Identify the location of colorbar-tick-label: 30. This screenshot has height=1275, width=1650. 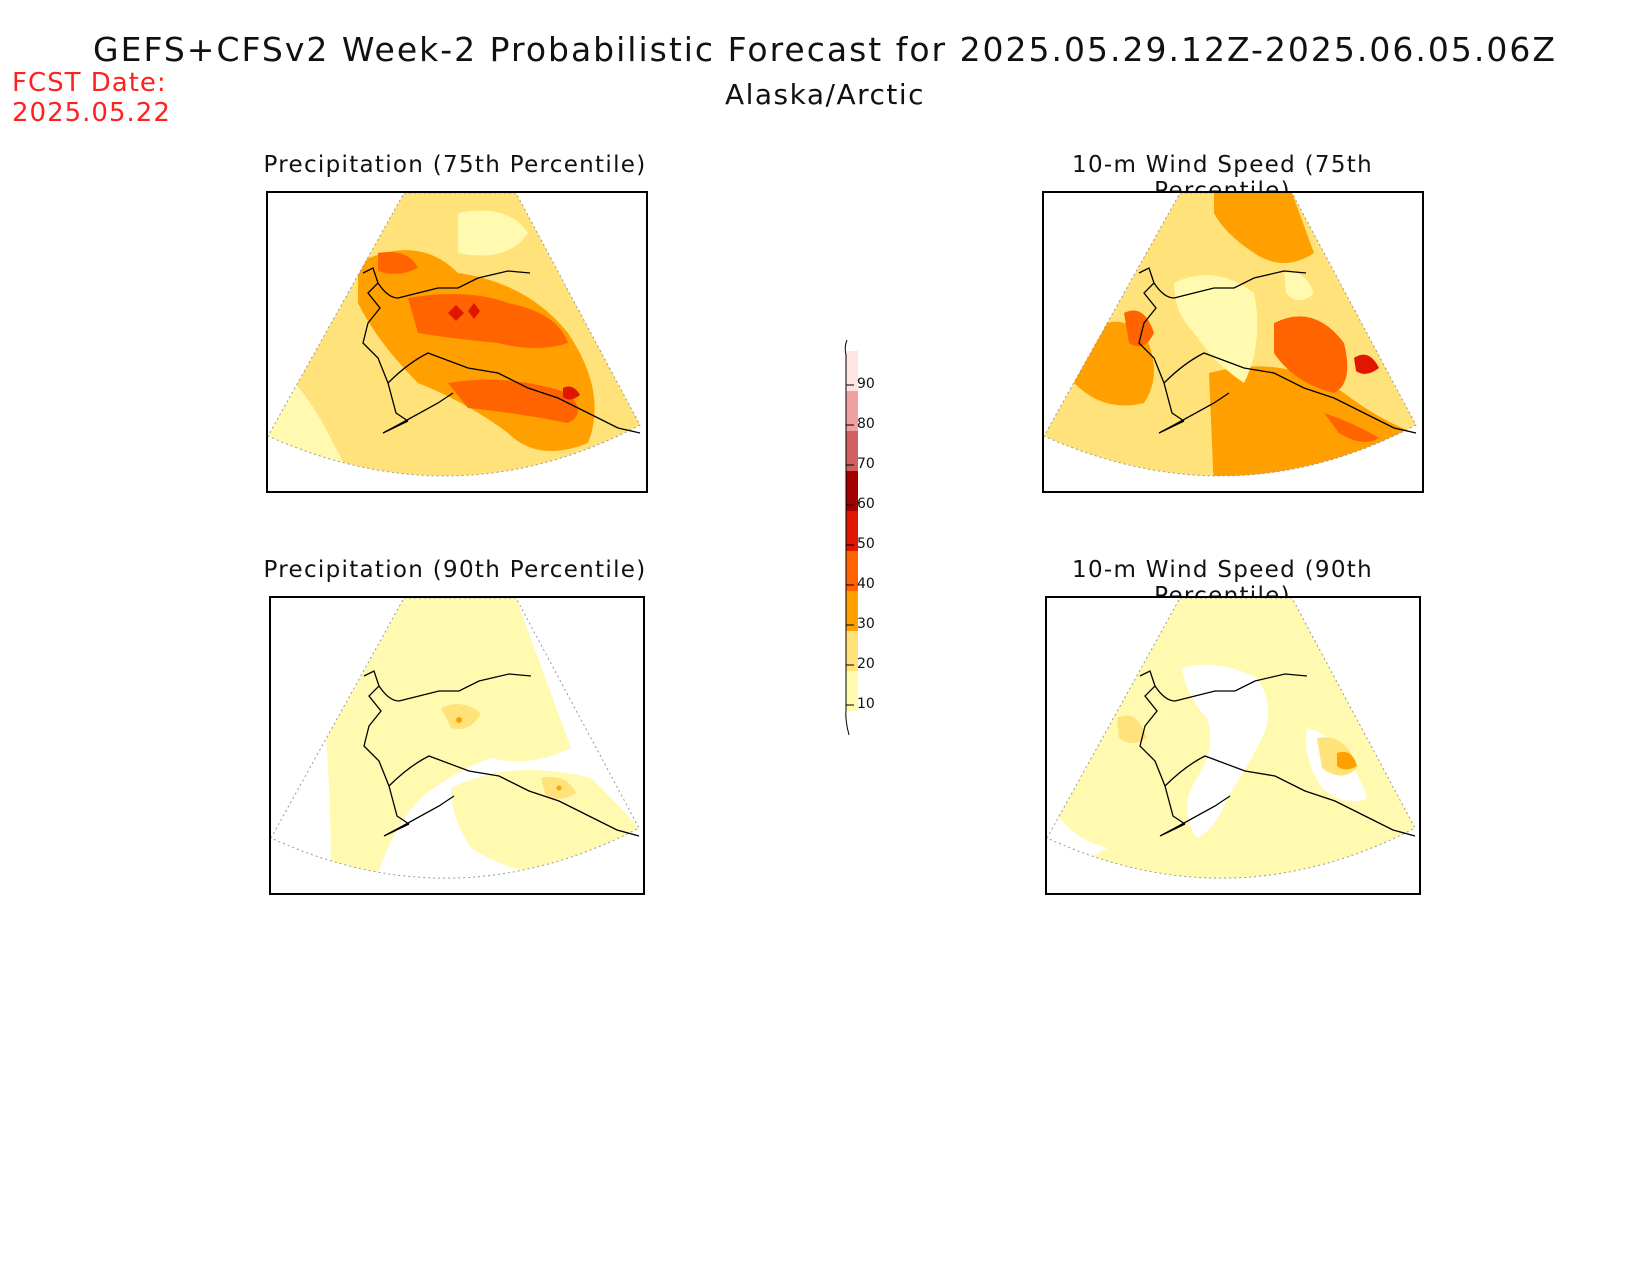
(866, 624).